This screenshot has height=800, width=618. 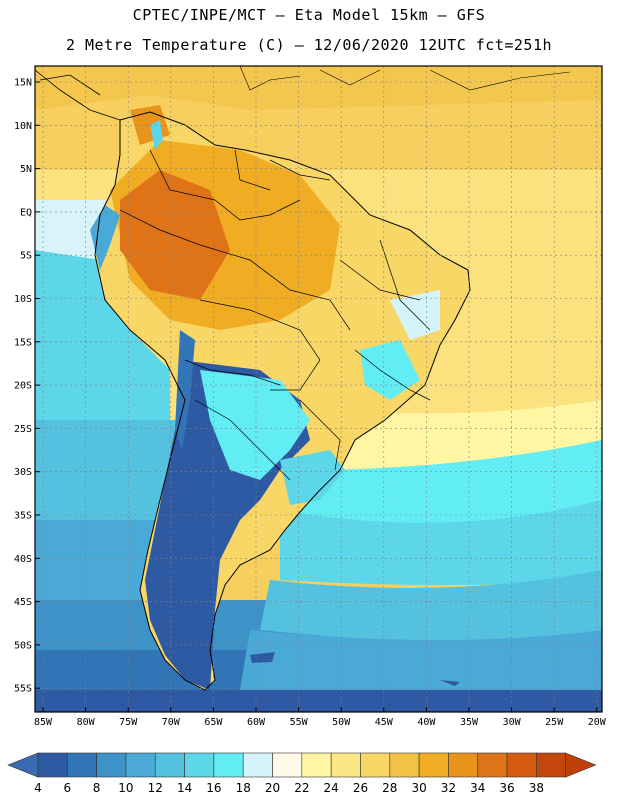 What do you see at coordinates (262, 657) in the screenshot?
I see `falklands` at bounding box center [262, 657].